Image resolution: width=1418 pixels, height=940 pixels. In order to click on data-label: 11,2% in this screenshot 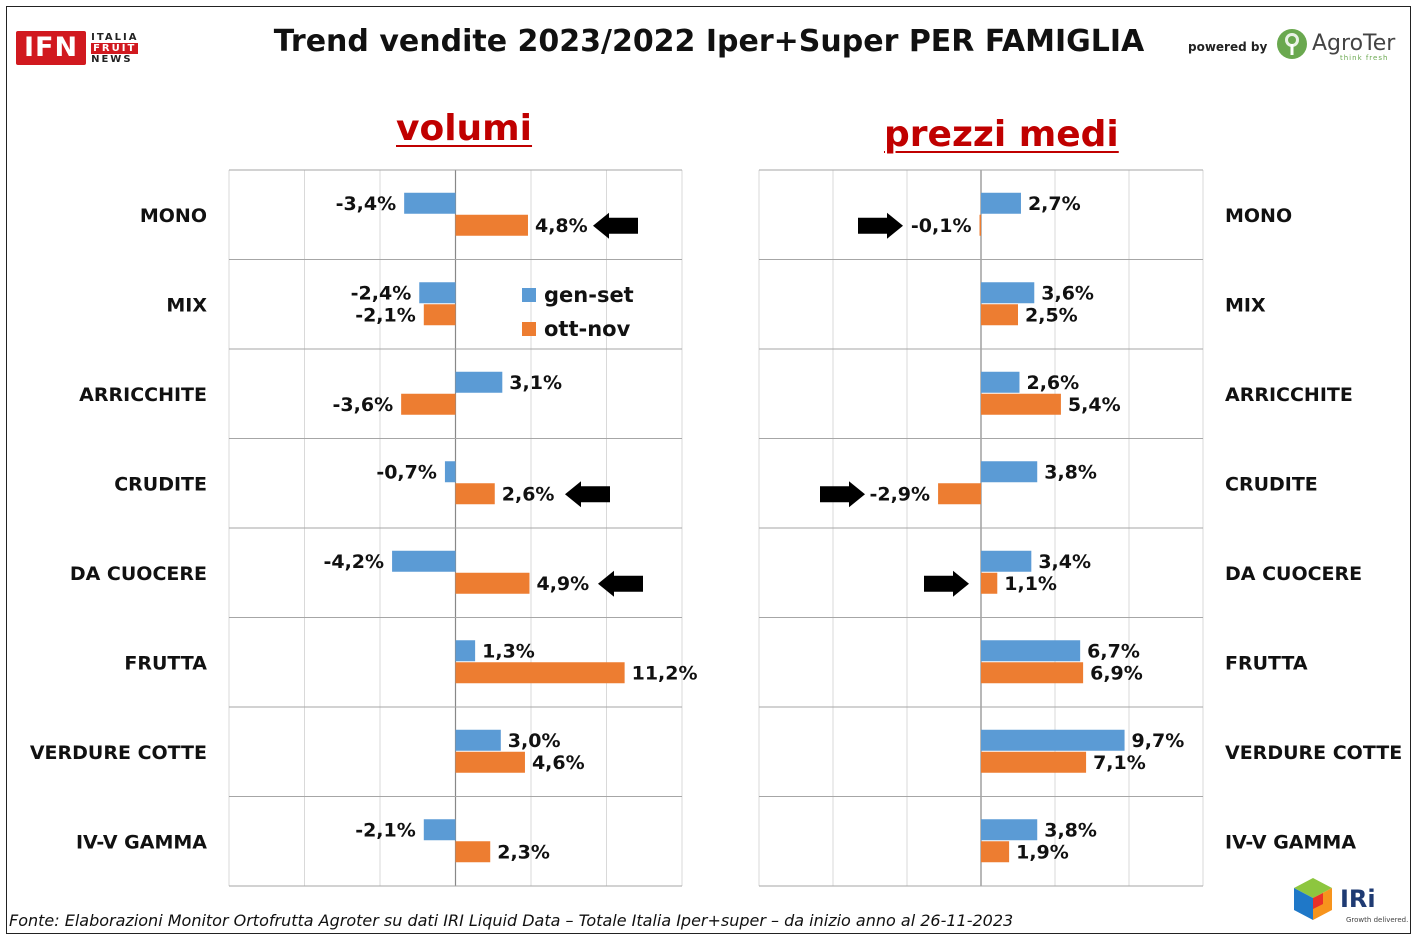, I will do `click(665, 673)`.